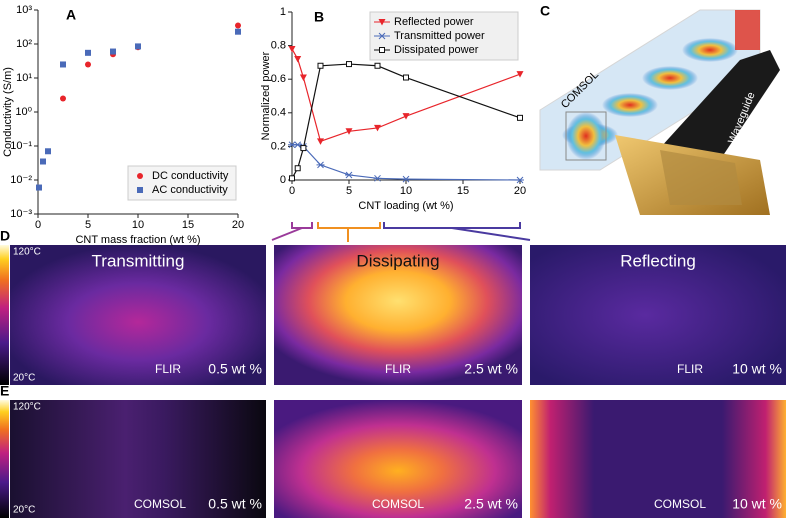  What do you see at coordinates (319, 17) in the screenshot?
I see `panel-label: B` at bounding box center [319, 17].